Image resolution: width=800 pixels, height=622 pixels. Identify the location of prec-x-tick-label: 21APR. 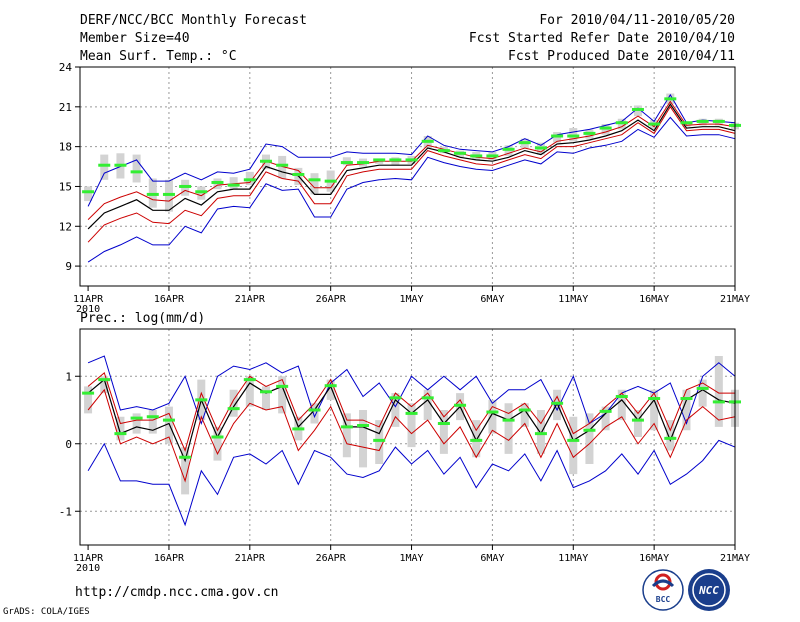
(250, 558).